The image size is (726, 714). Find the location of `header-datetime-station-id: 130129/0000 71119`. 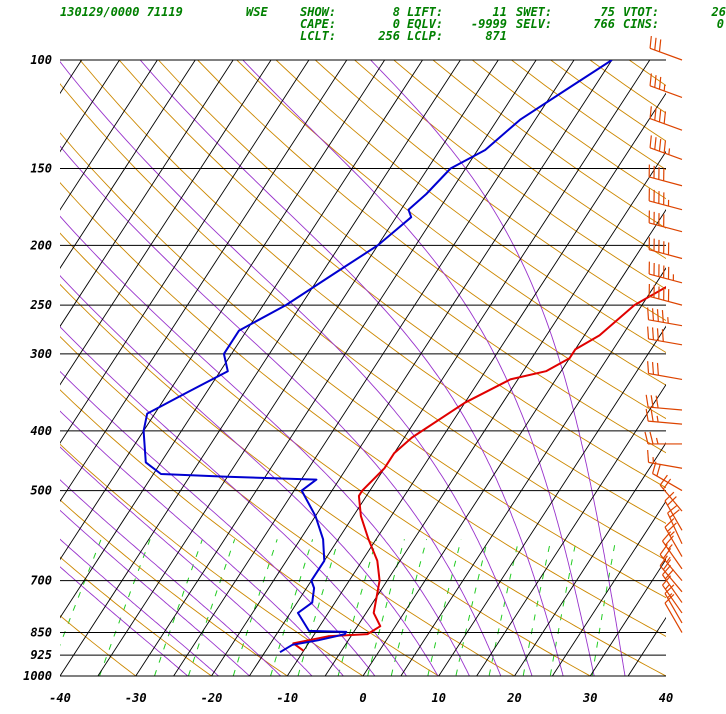

header-datetime-station-id: 130129/0000 71119 is located at coordinates (121, 12).